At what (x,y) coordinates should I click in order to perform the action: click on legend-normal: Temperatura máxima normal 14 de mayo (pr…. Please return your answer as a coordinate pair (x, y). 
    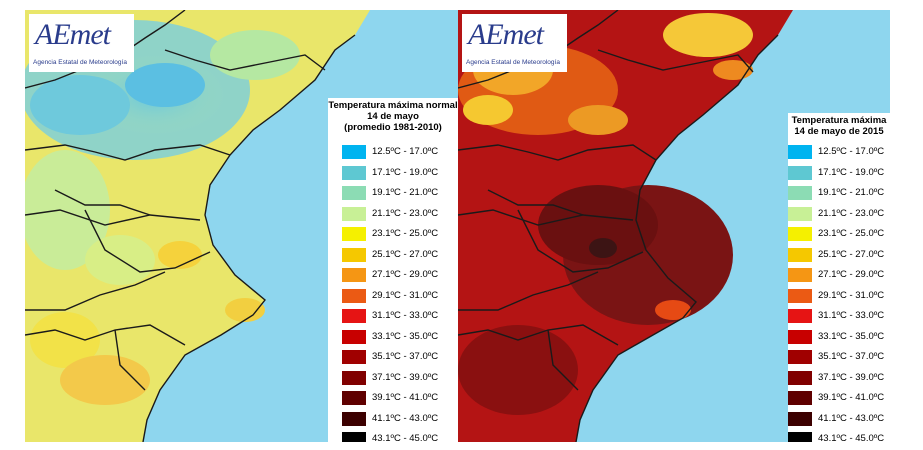
    Looking at the image, I should click on (393, 270).